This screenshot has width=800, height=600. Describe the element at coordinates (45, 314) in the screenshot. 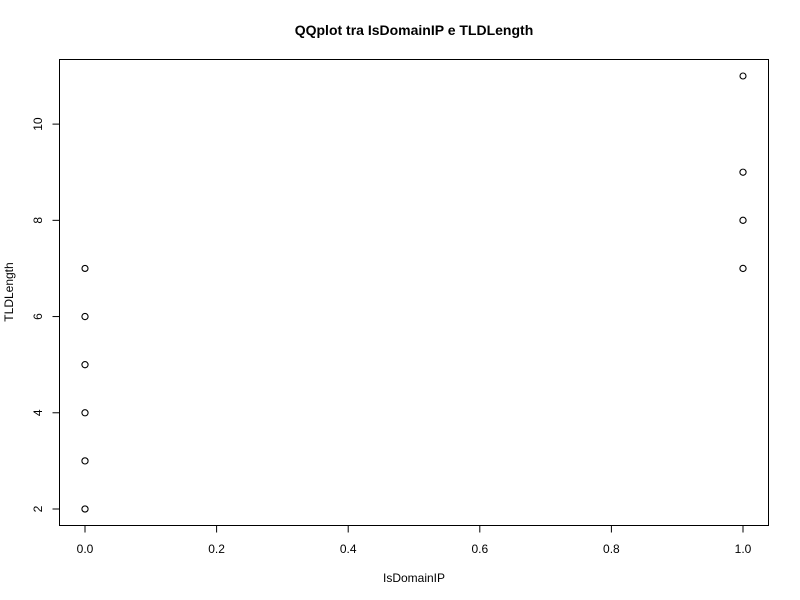

I see `y-axis: 2 4 6 8 10` at that location.